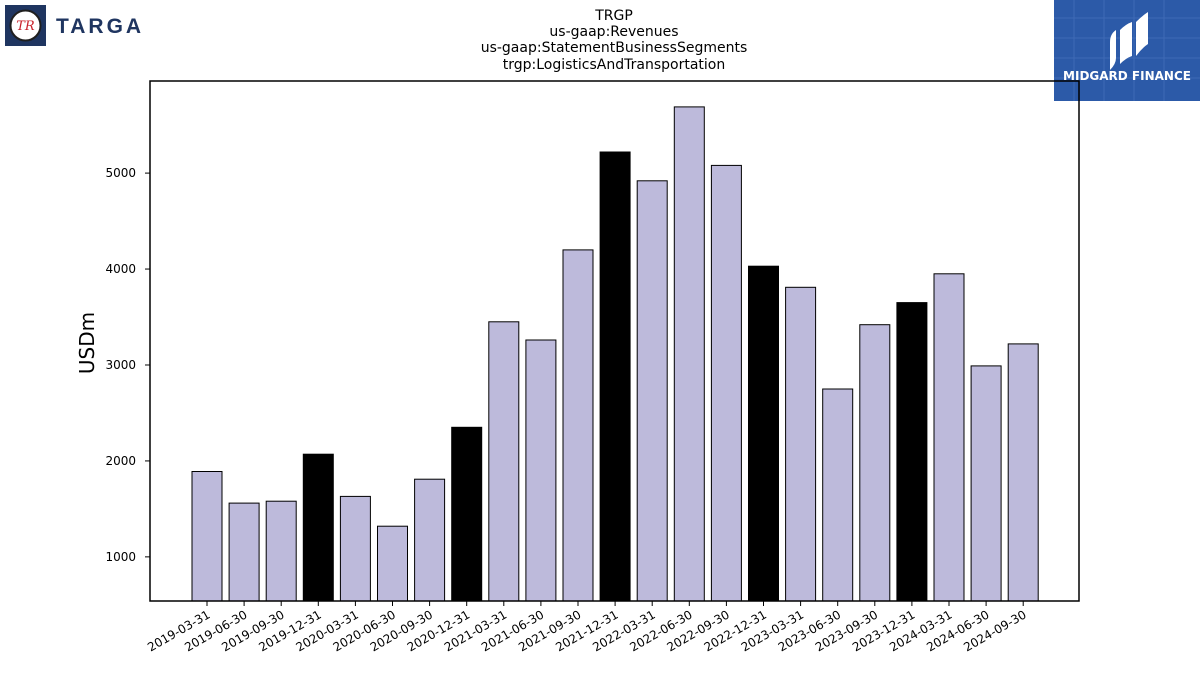  What do you see at coordinates (87, 343) in the screenshot?
I see `y-axis-label: USDm` at bounding box center [87, 343].